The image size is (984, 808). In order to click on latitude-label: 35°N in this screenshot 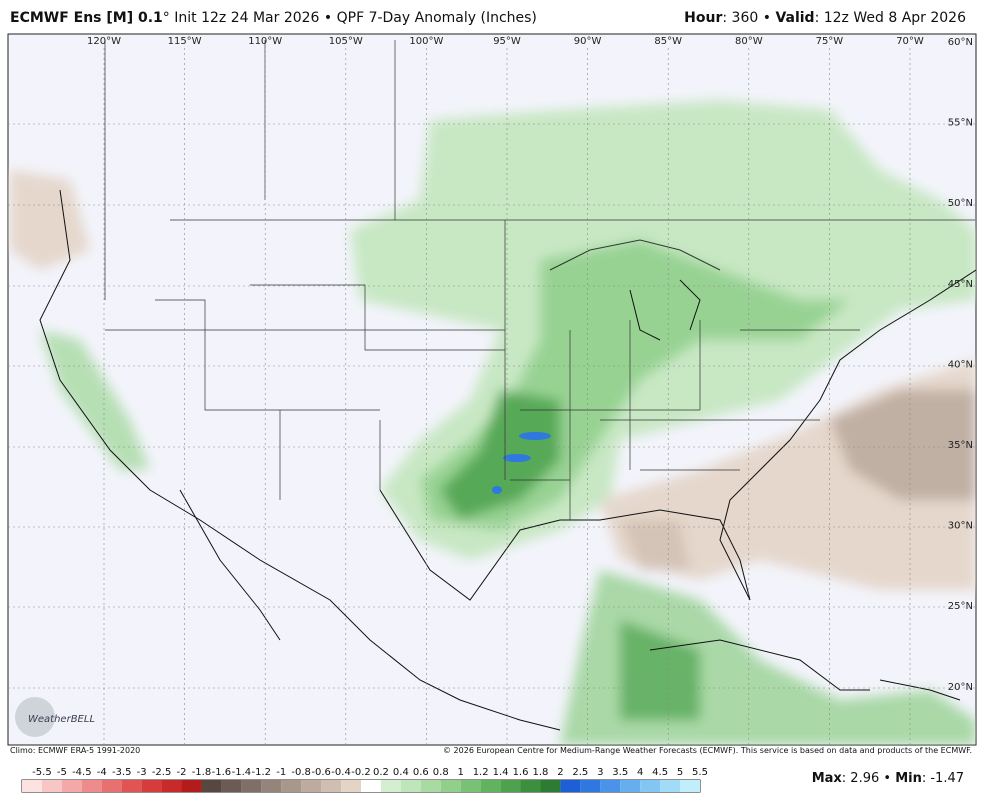, I will do `click(960, 445)`.